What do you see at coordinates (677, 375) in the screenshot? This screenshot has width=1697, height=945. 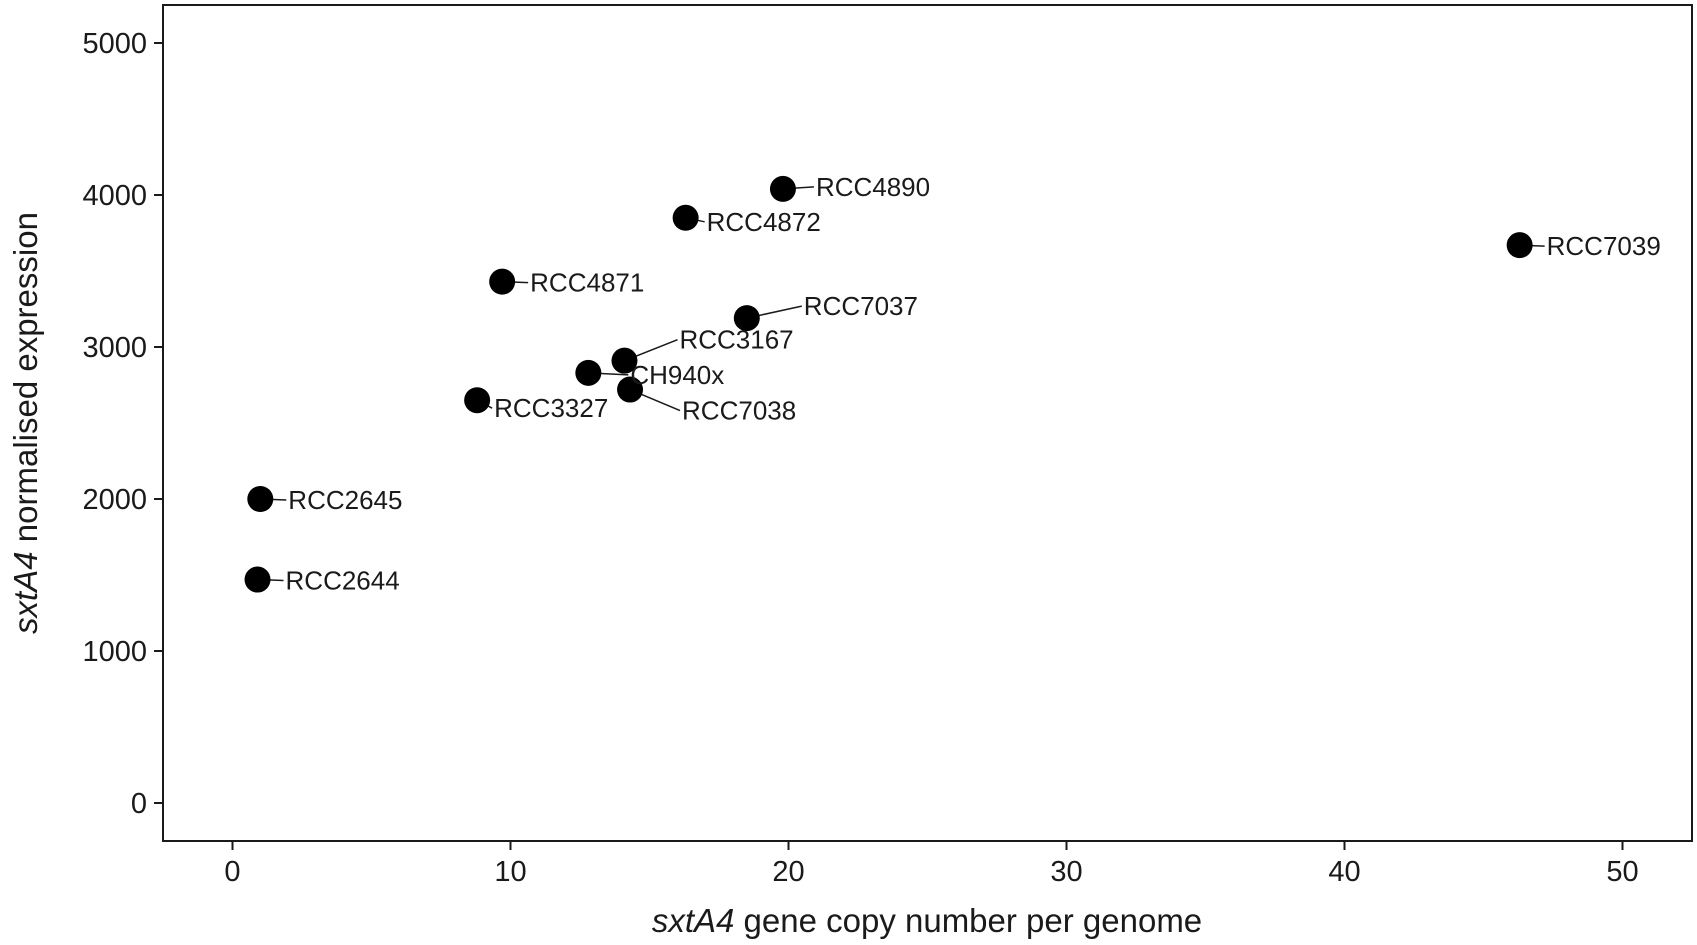 I see `point-label: CH940x` at bounding box center [677, 375].